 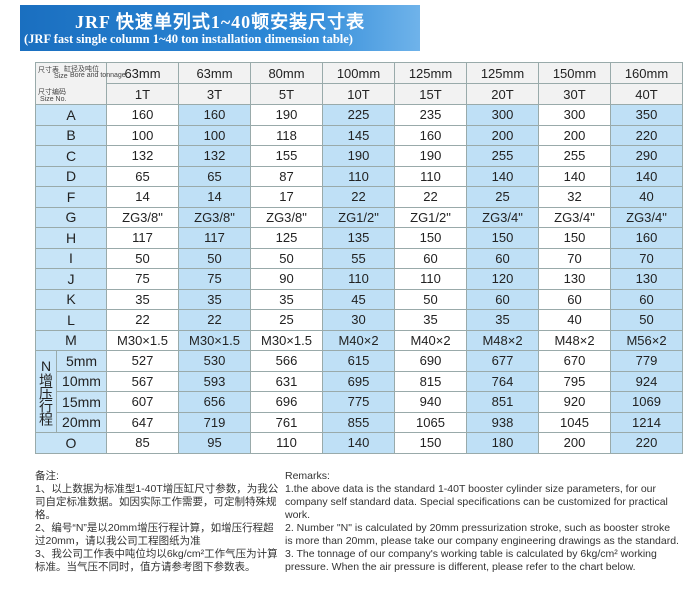 I want to click on value-cell: 920, so click(x=574, y=402).